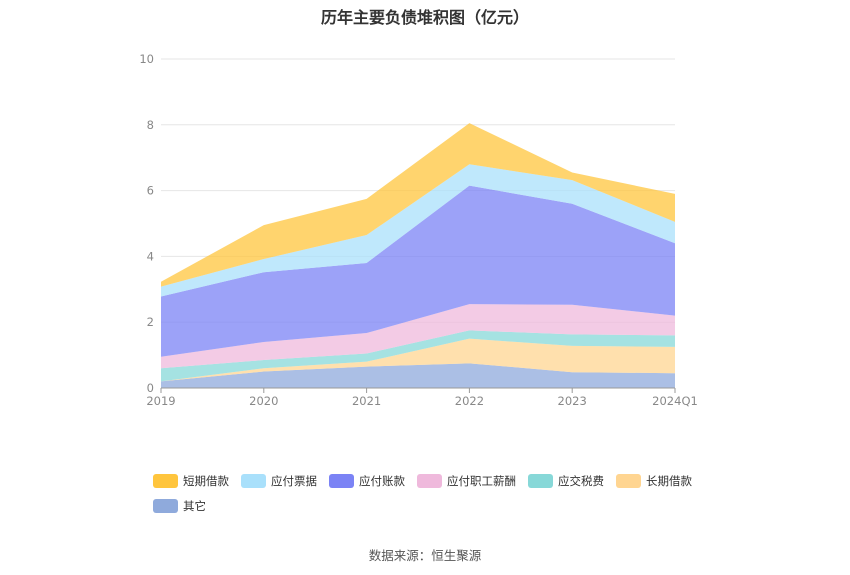  Describe the element at coordinates (366, 401) in the screenshot. I see `x-tick-label: 2021` at that location.